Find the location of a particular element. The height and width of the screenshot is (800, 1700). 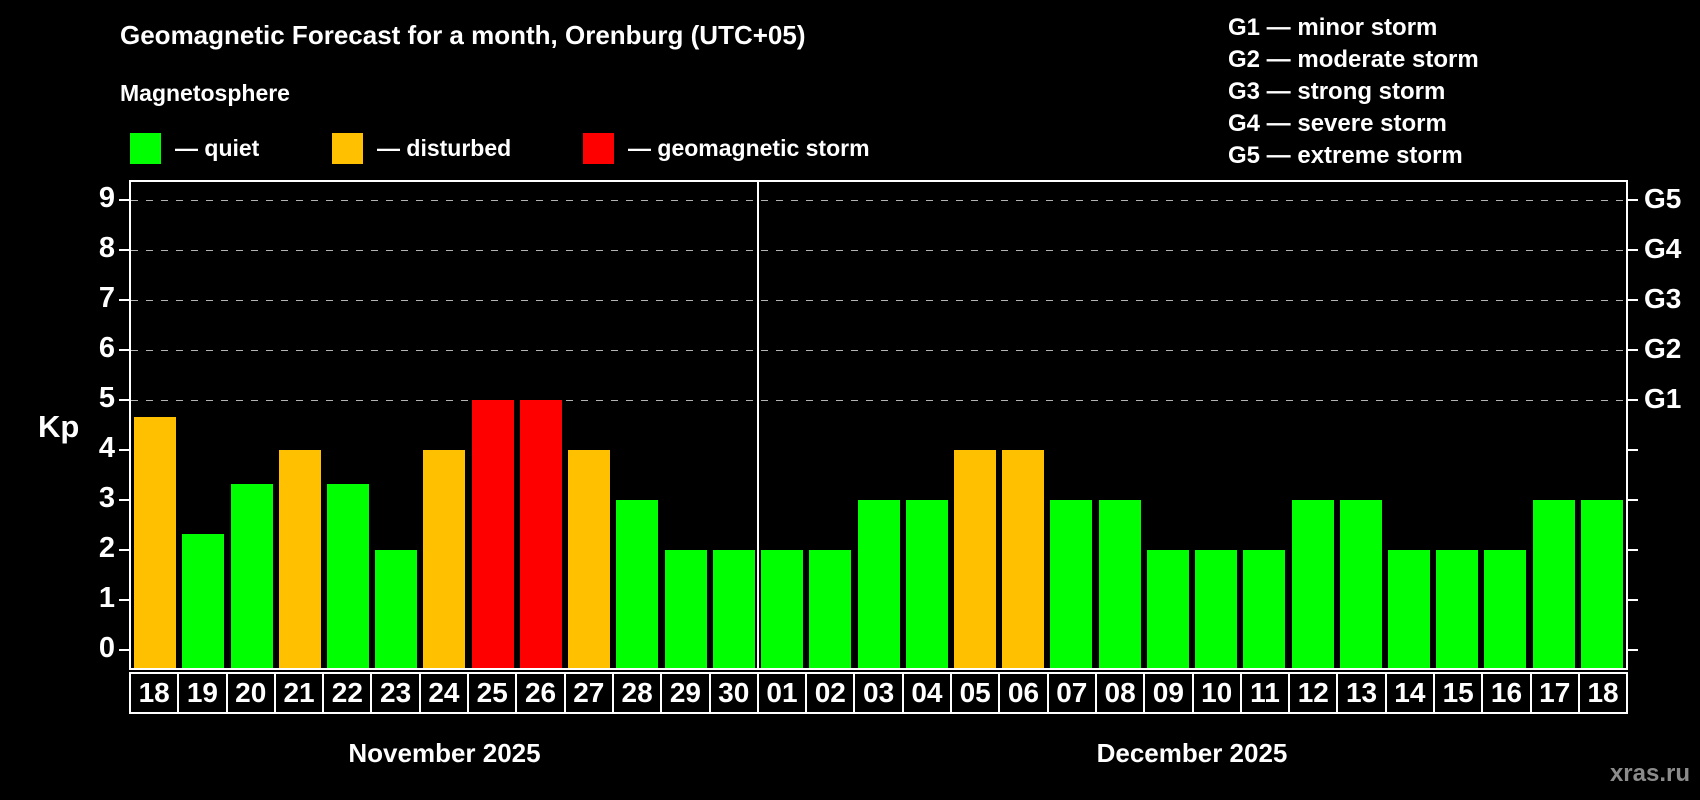

y-tick-label-4: 4 is located at coordinates (106, 448).